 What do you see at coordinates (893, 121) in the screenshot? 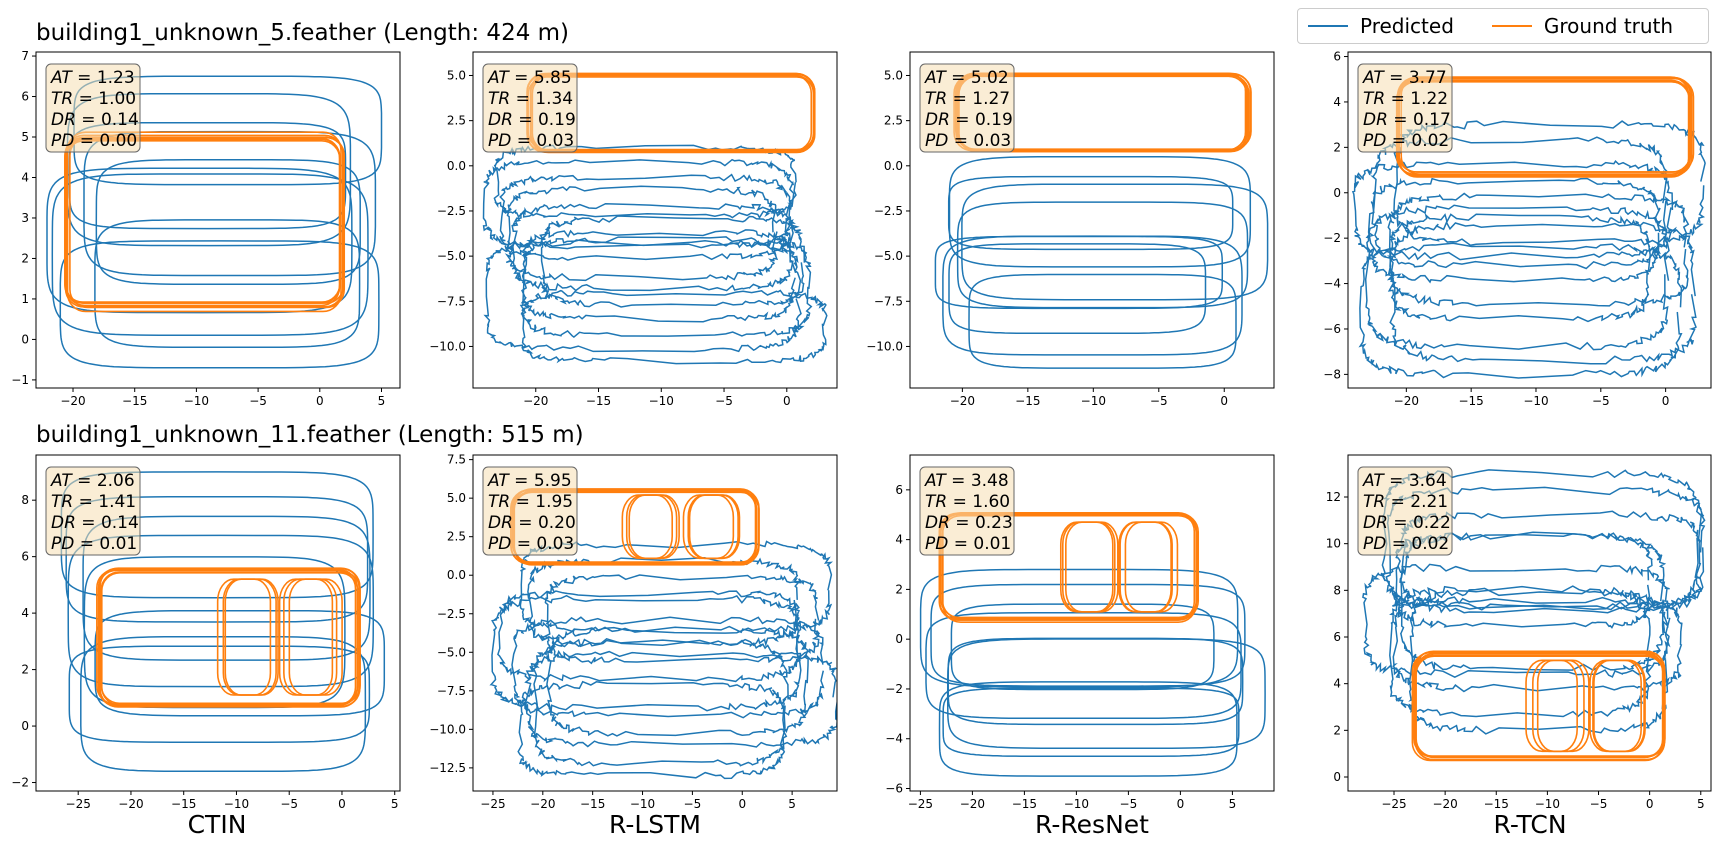
I see `y-tick-label: 2.5` at bounding box center [893, 121].